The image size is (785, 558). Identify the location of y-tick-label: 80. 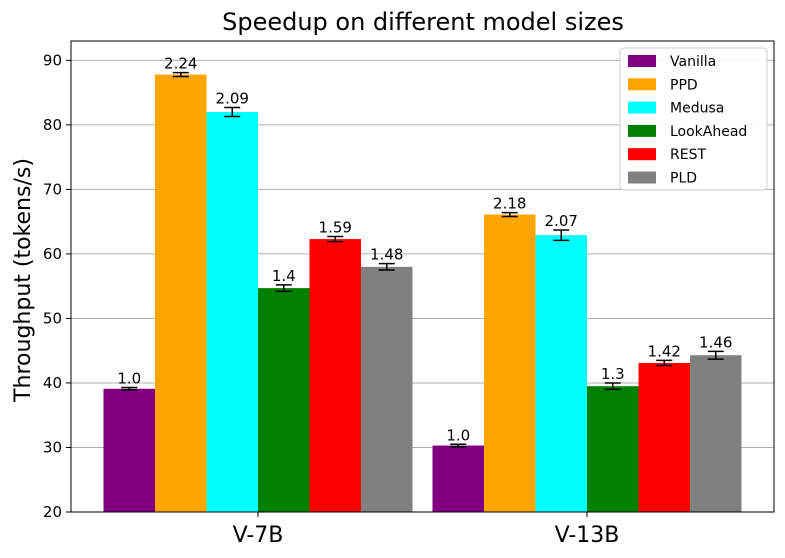
(52, 125).